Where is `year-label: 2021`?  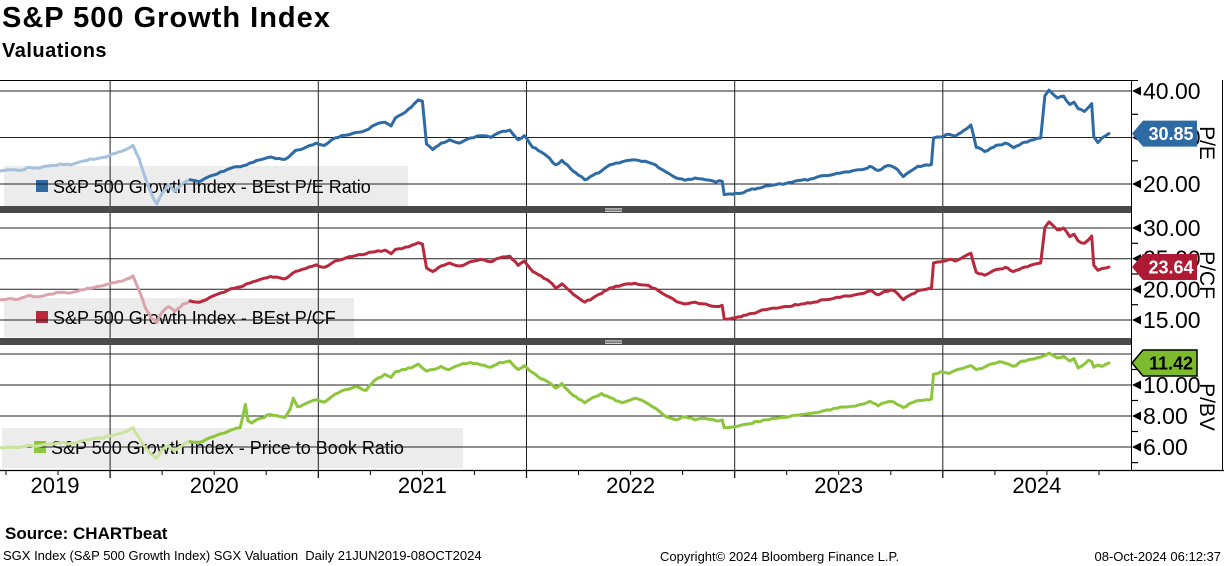
year-label: 2021 is located at coordinates (422, 485).